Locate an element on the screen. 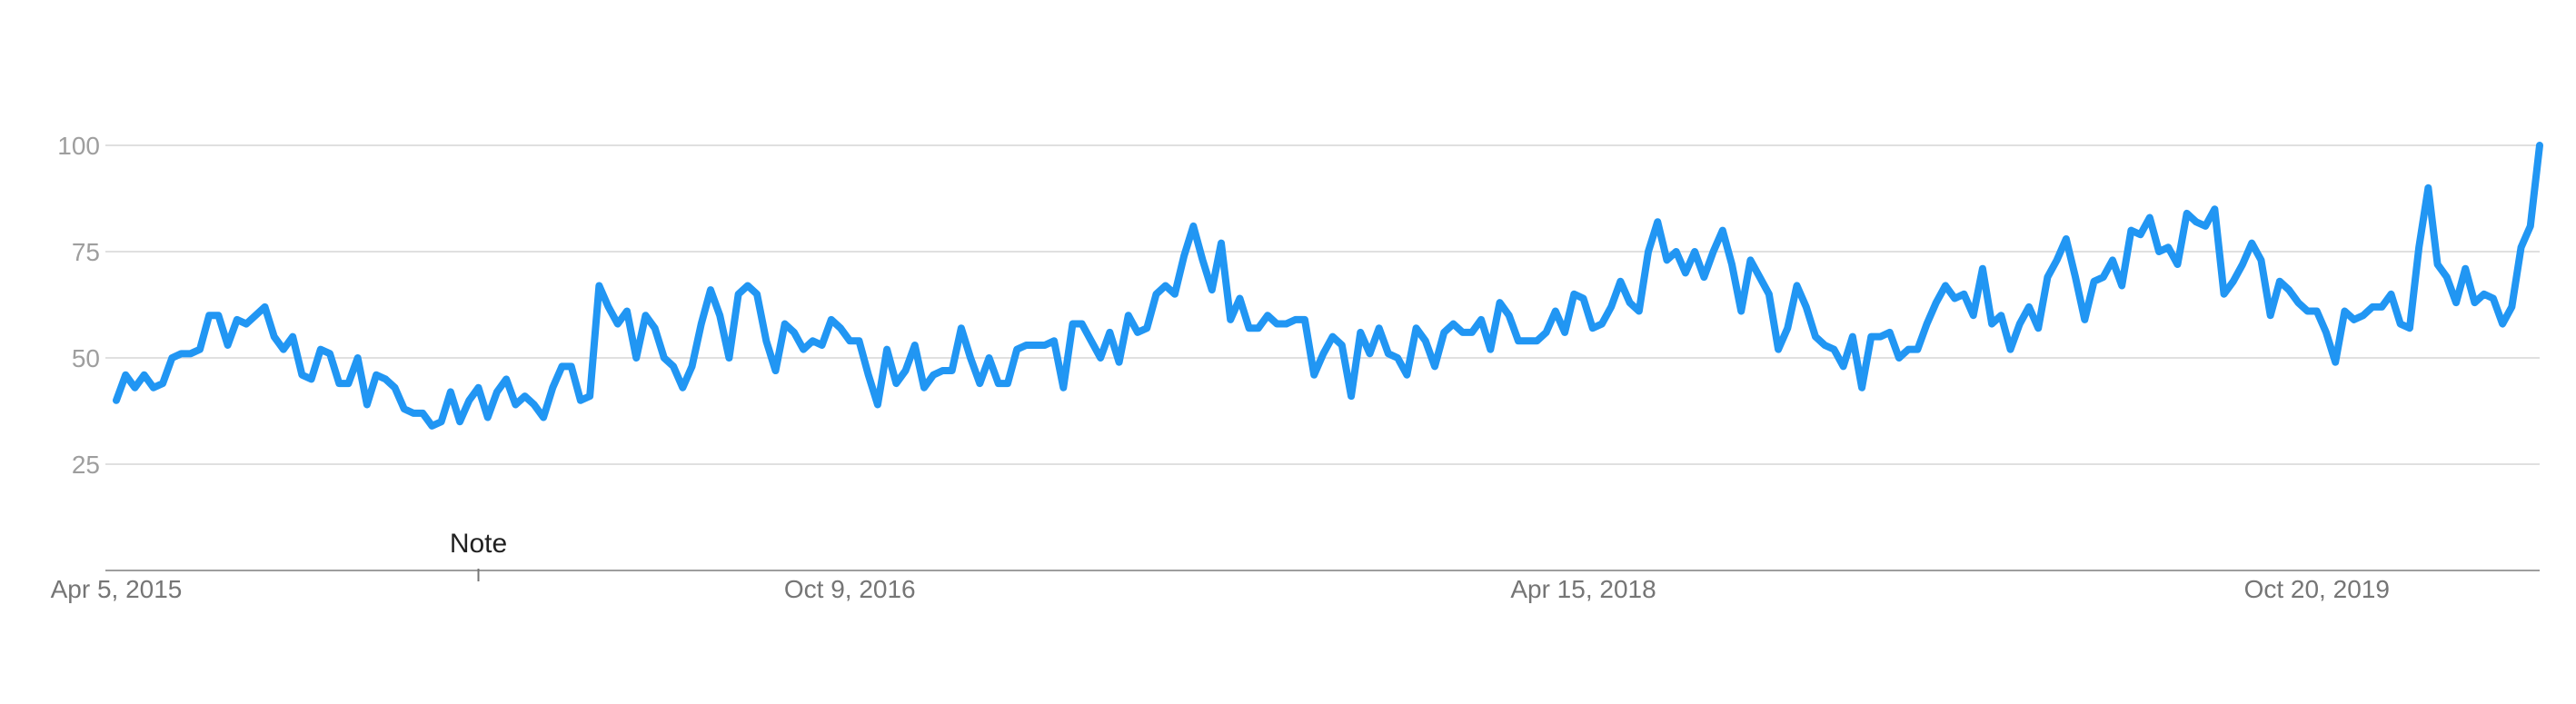 The height and width of the screenshot is (704, 2576). x-tick-label-0: Apr 5, 2015 is located at coordinates (117, 589).